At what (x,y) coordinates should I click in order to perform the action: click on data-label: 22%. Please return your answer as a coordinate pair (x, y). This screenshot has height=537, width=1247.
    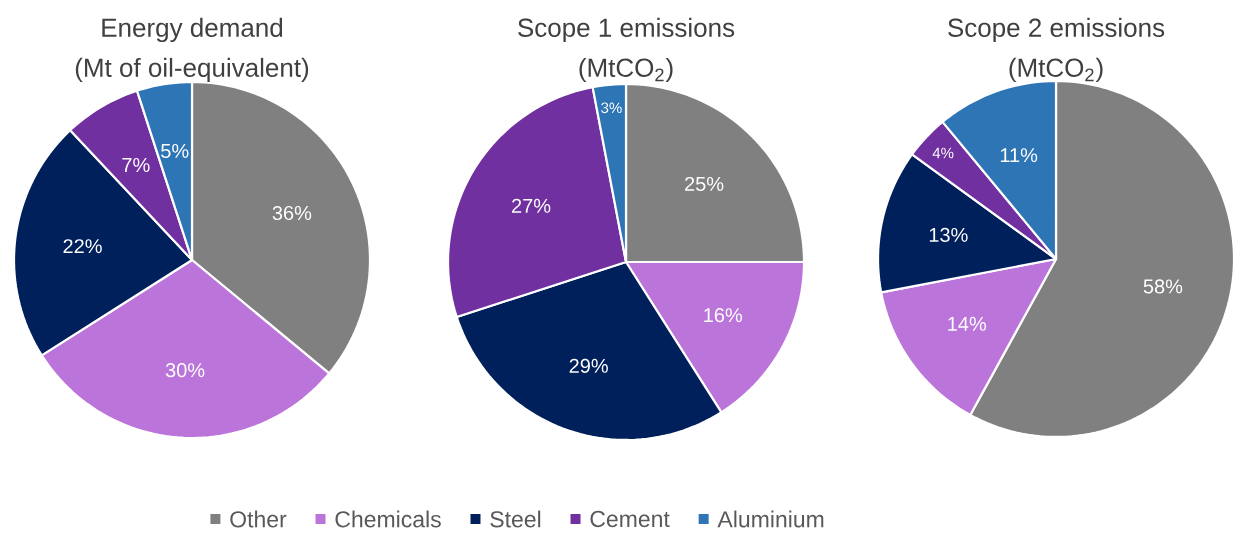
    Looking at the image, I should click on (82, 246).